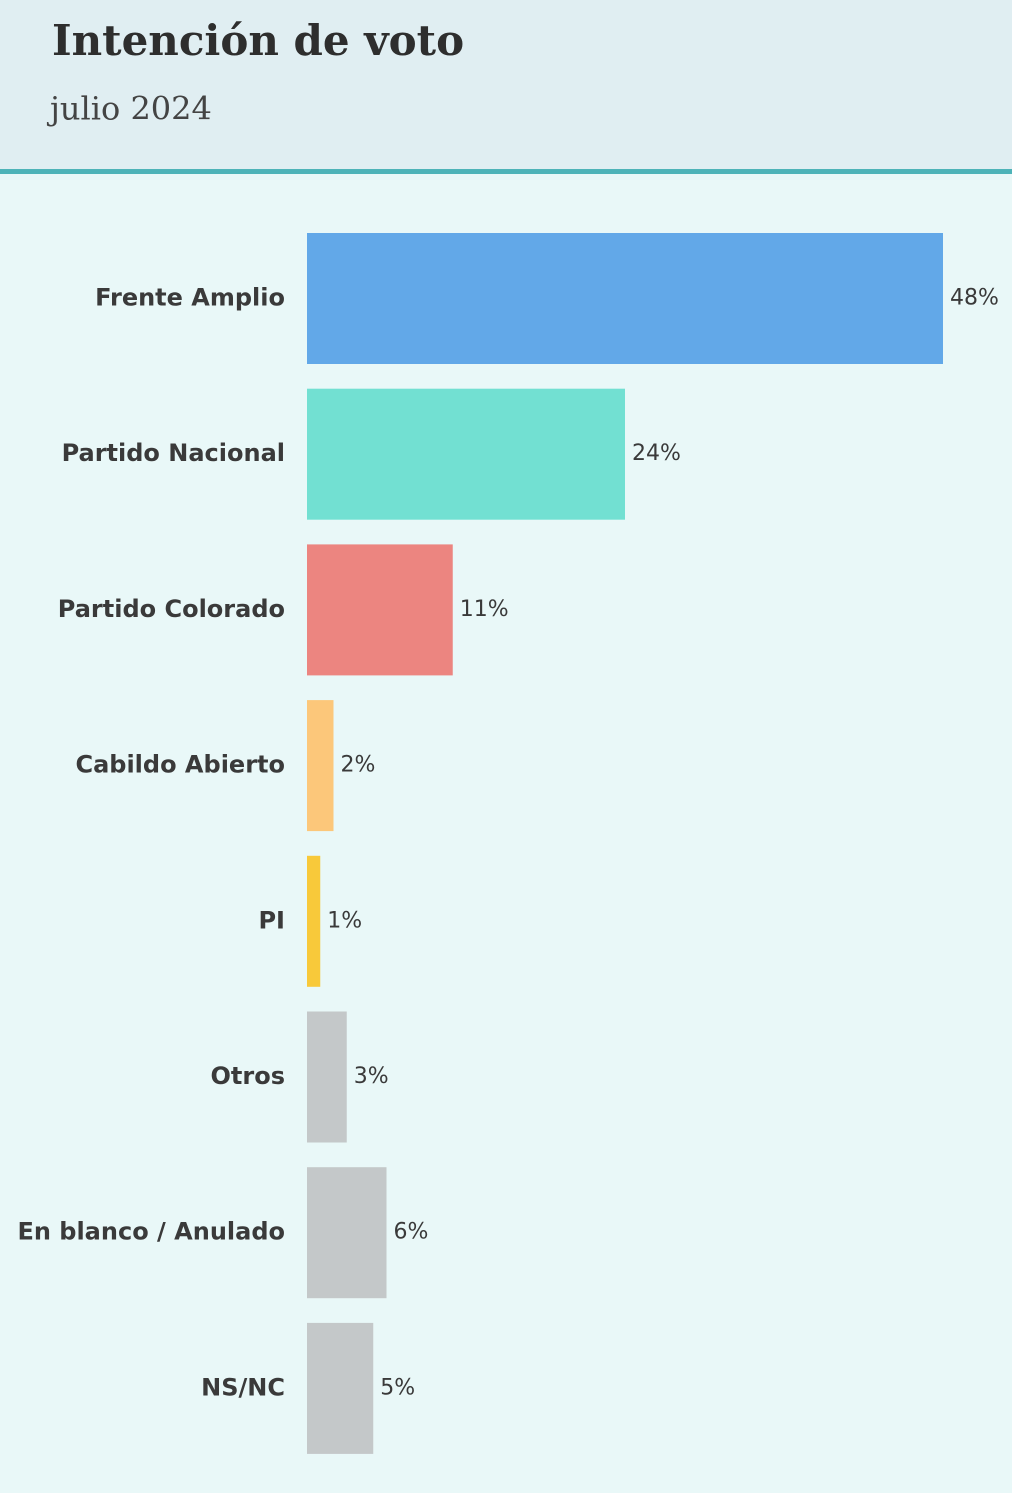 This screenshot has width=1012, height=1493. I want to click on category-label: Partido Nacional, so click(173, 453).